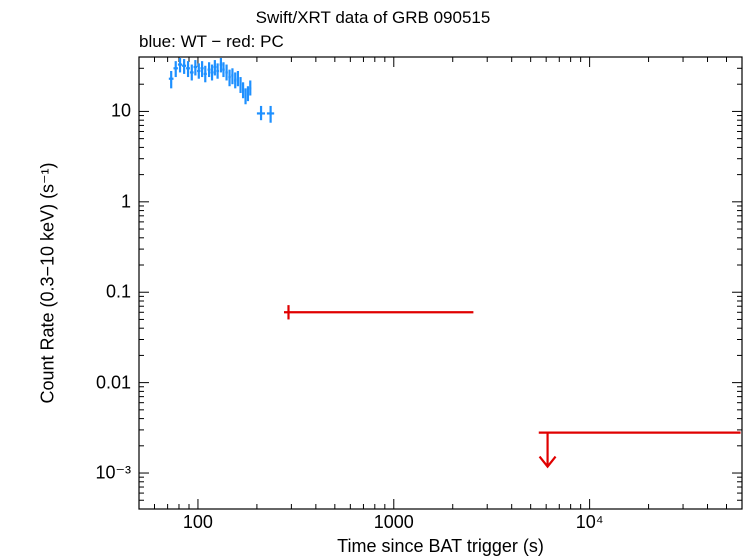  What do you see at coordinates (47, 283) in the screenshot?
I see `y-axis-label: Count Rate (0.3−10 keV) (s⁻¹)` at bounding box center [47, 283].